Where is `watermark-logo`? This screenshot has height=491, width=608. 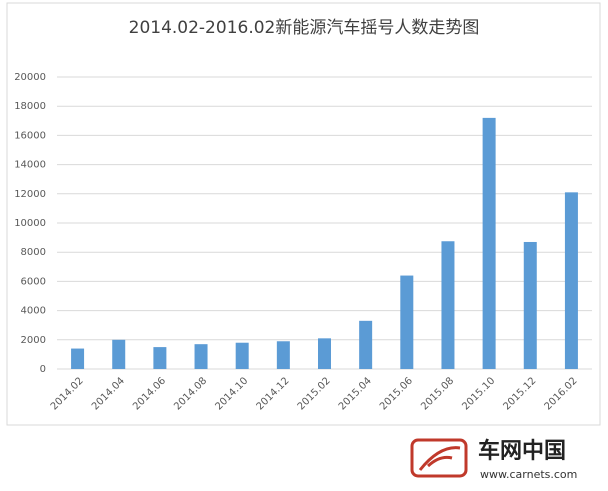
watermark-logo is located at coordinates (439, 458).